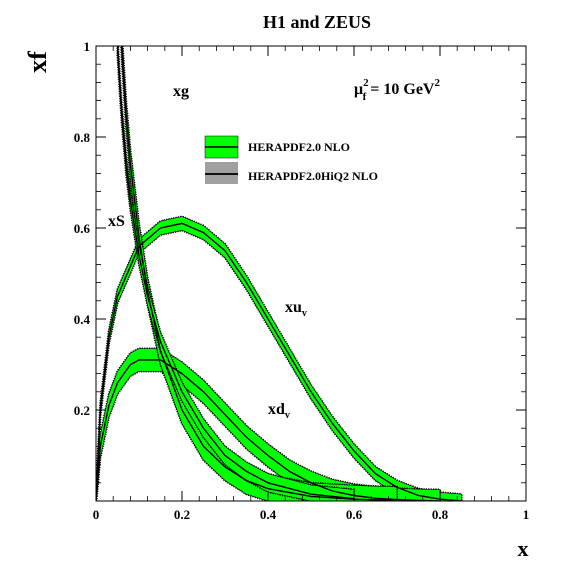 The width and height of the screenshot is (567, 570). I want to click on scale-label-sub: f, so click(365, 97).